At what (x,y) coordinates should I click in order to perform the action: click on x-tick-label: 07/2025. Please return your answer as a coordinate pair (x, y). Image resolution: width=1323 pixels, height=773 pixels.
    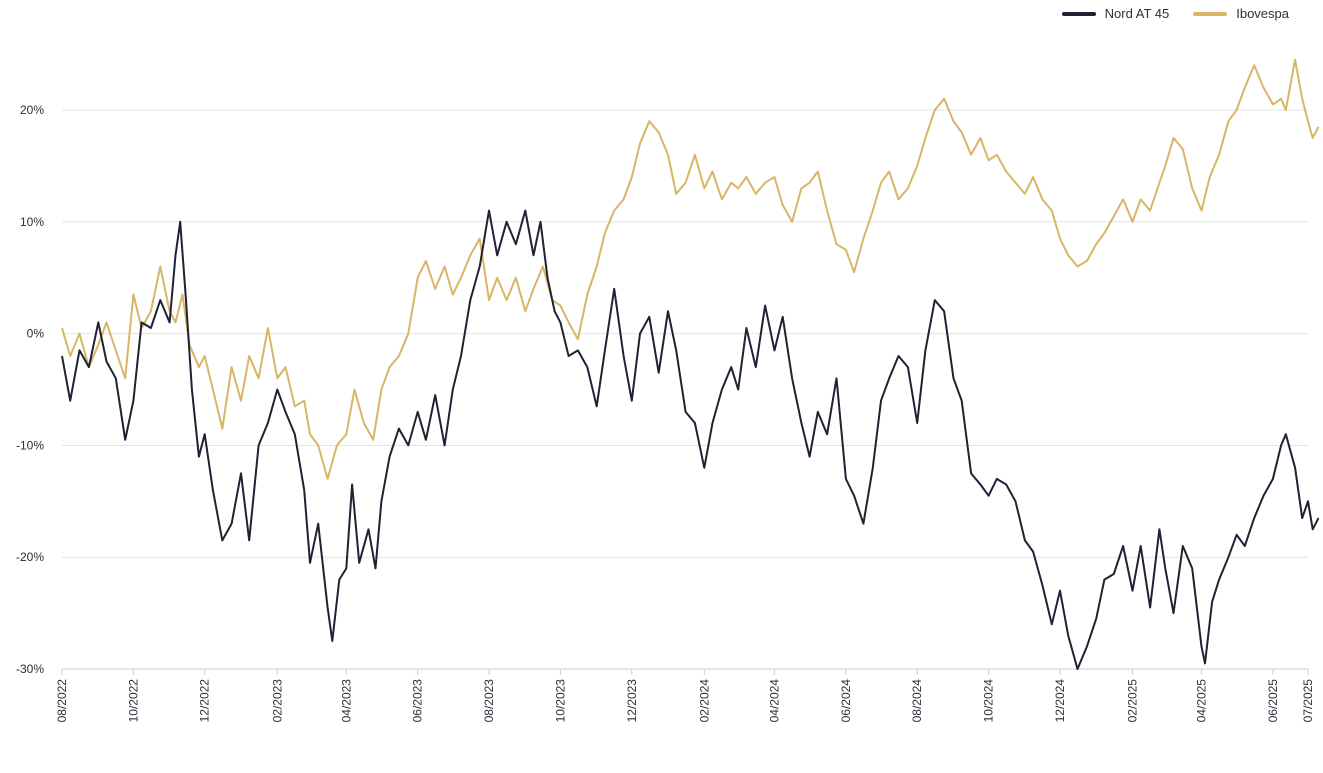
    Looking at the image, I should click on (1308, 701).